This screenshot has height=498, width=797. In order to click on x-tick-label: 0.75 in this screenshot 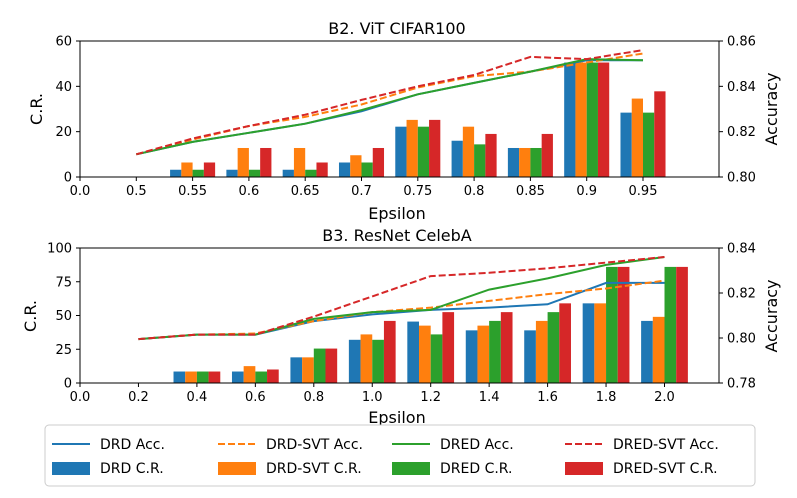, I will do `click(417, 191)`.